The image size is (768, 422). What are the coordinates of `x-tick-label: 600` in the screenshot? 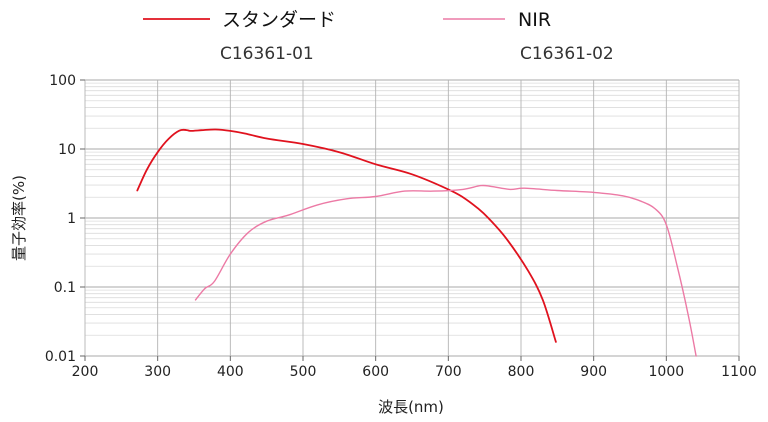 It's located at (375, 372).